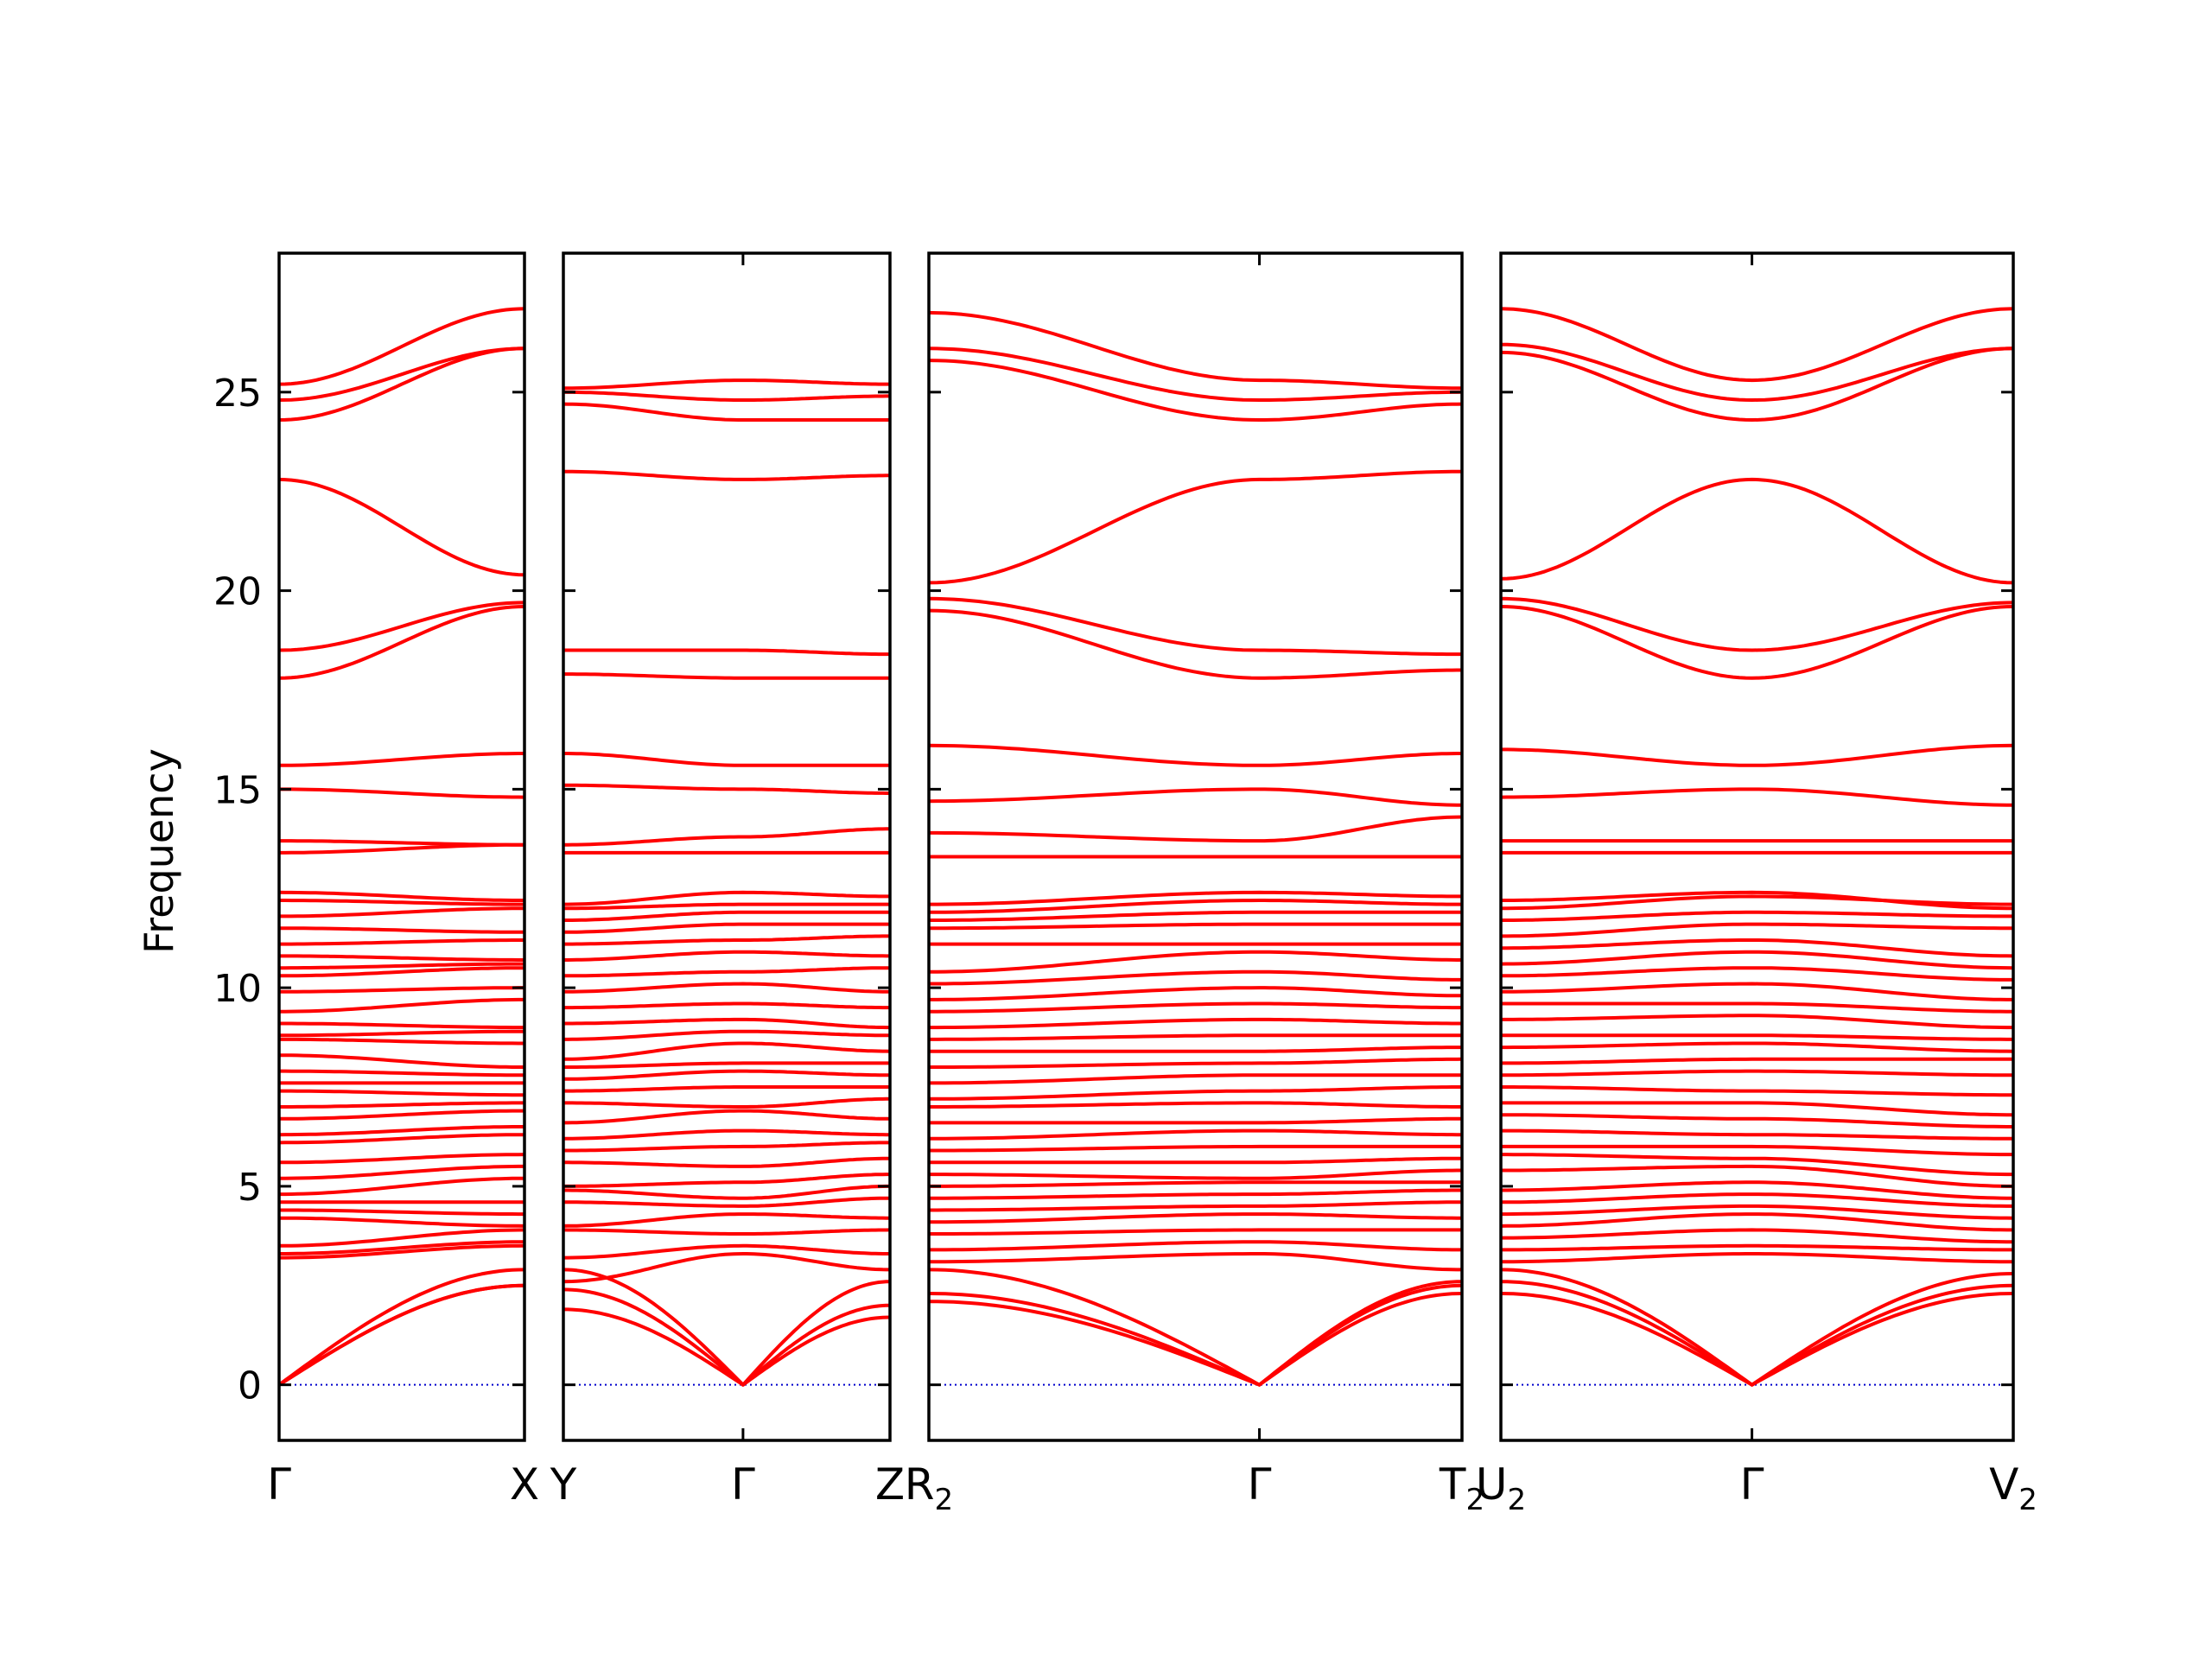 This screenshot has height=1659, width=2212. What do you see at coordinates (279, 1484) in the screenshot?
I see `k-point-label: Γ` at bounding box center [279, 1484].